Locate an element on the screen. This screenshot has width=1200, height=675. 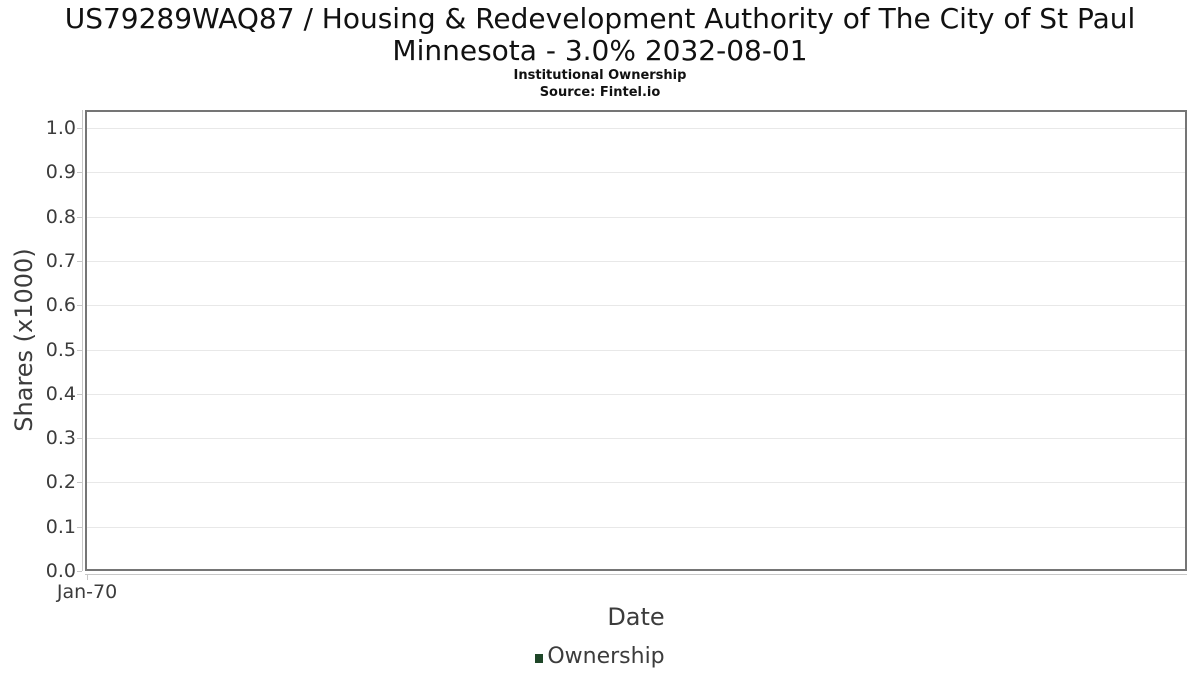
y-tick-label: 0.0 is located at coordinates (60, 571).